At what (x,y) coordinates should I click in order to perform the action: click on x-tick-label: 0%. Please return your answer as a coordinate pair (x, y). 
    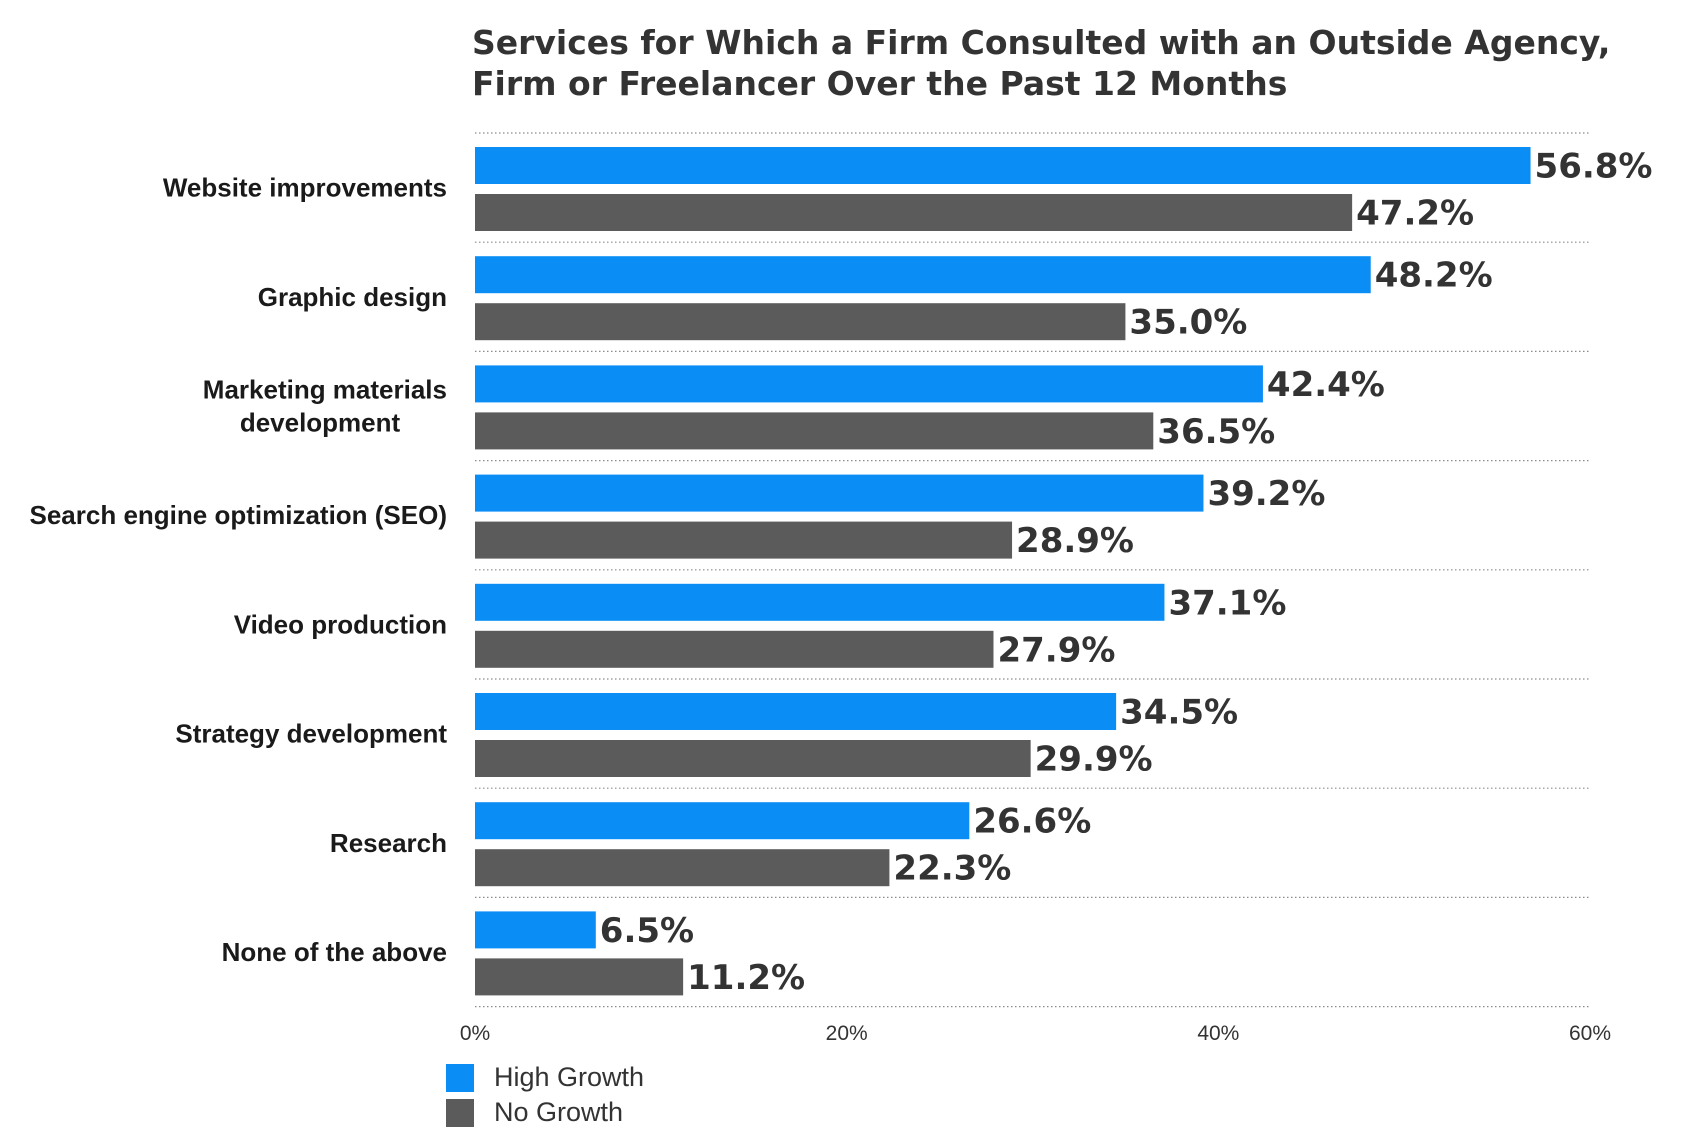
    Looking at the image, I should click on (475, 1033).